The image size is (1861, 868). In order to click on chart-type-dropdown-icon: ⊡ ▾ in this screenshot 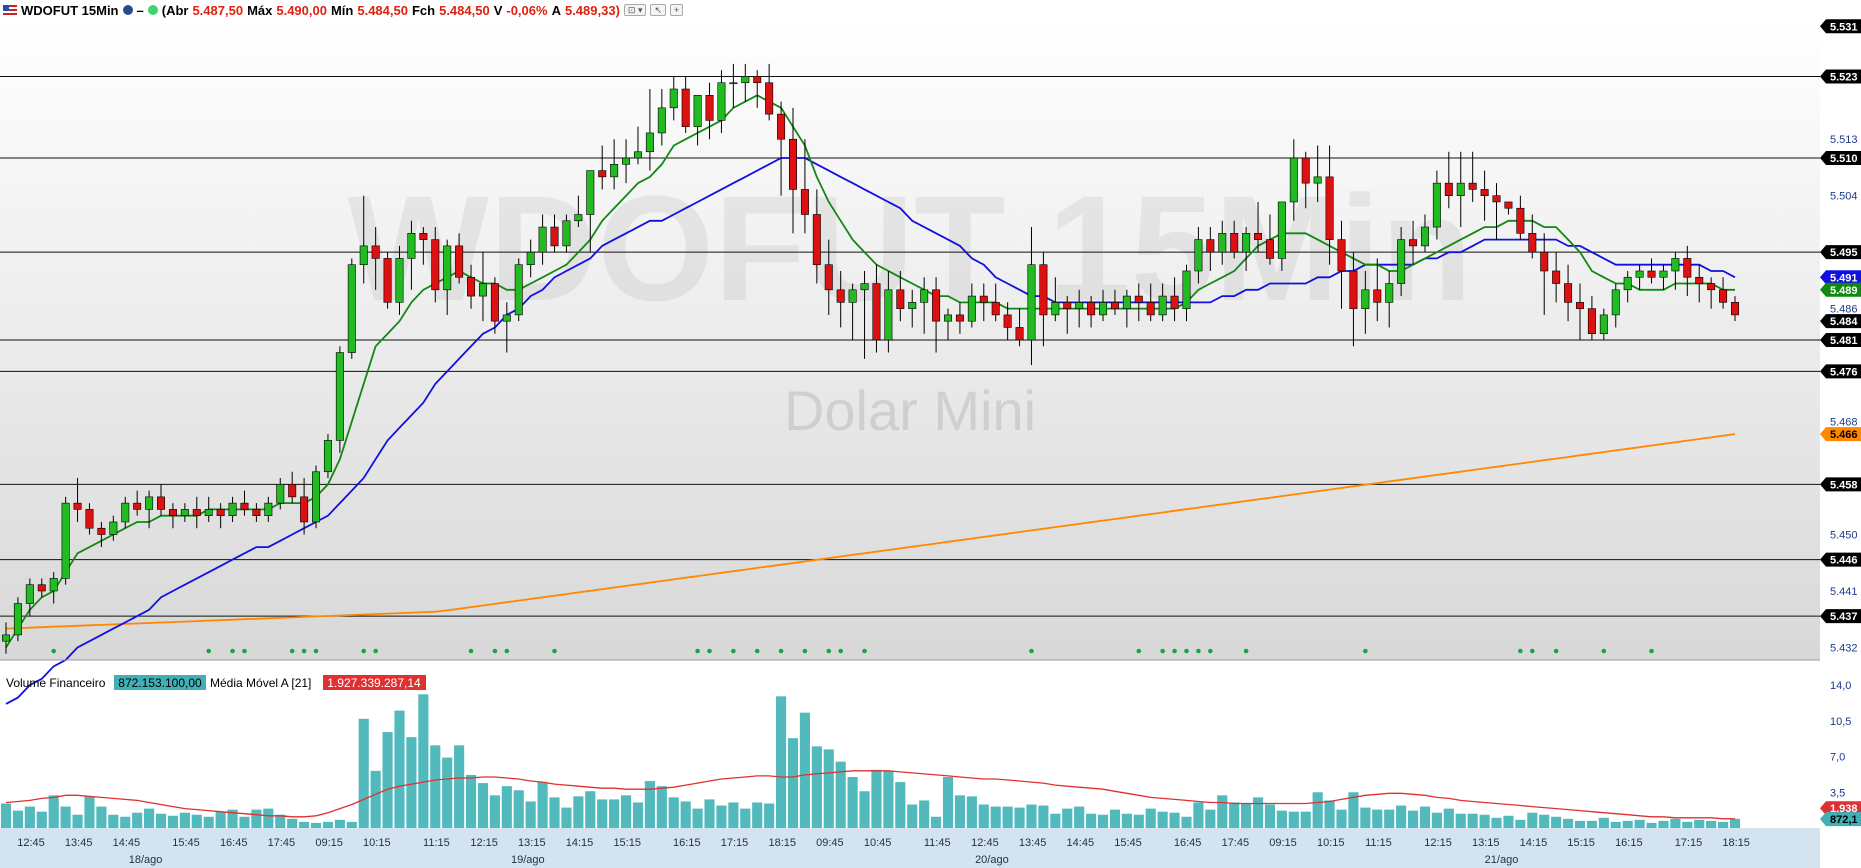, I will do `click(635, 10)`.